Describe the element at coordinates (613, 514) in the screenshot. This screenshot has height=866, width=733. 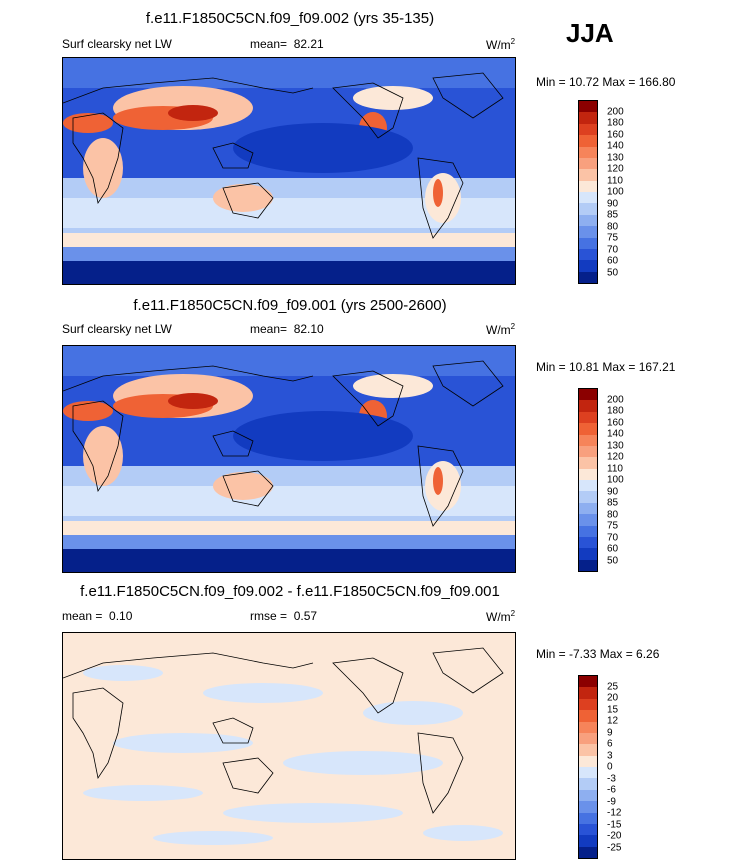
I see `colorbar-tick-label: 80` at that location.